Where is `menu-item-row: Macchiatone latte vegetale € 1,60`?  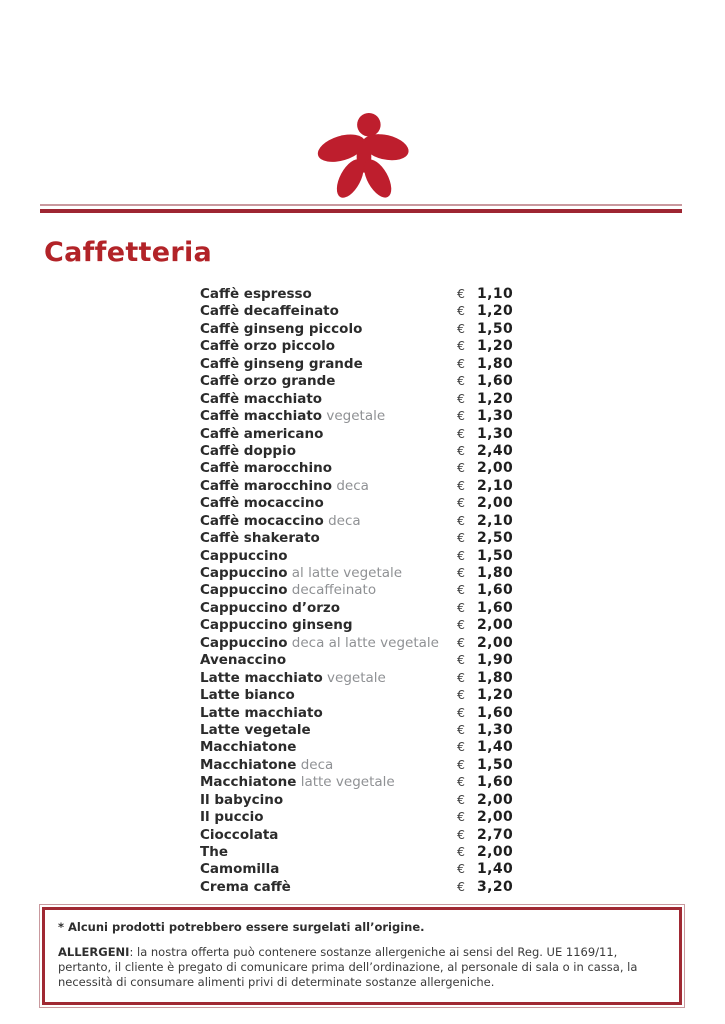 menu-item-row: Macchiatone latte vegetale € 1,60 is located at coordinates (360, 782).